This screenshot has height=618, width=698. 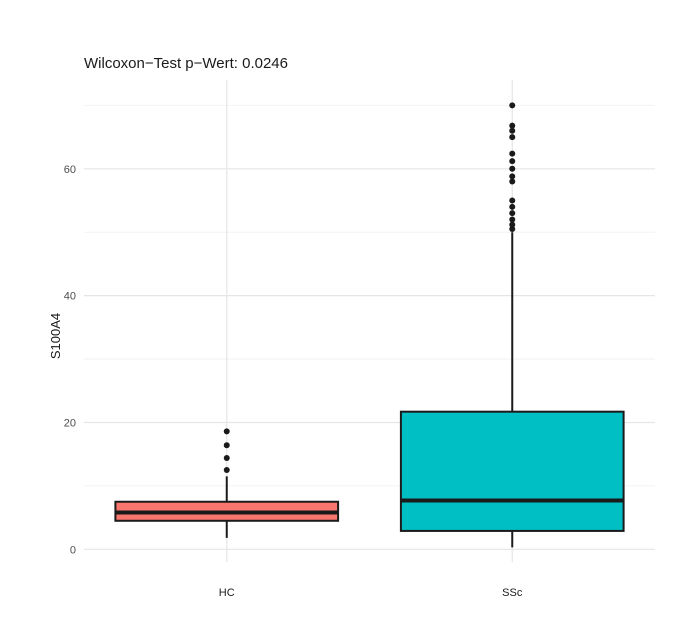 What do you see at coordinates (70, 297) in the screenshot?
I see `y-tick-label: 40` at bounding box center [70, 297].